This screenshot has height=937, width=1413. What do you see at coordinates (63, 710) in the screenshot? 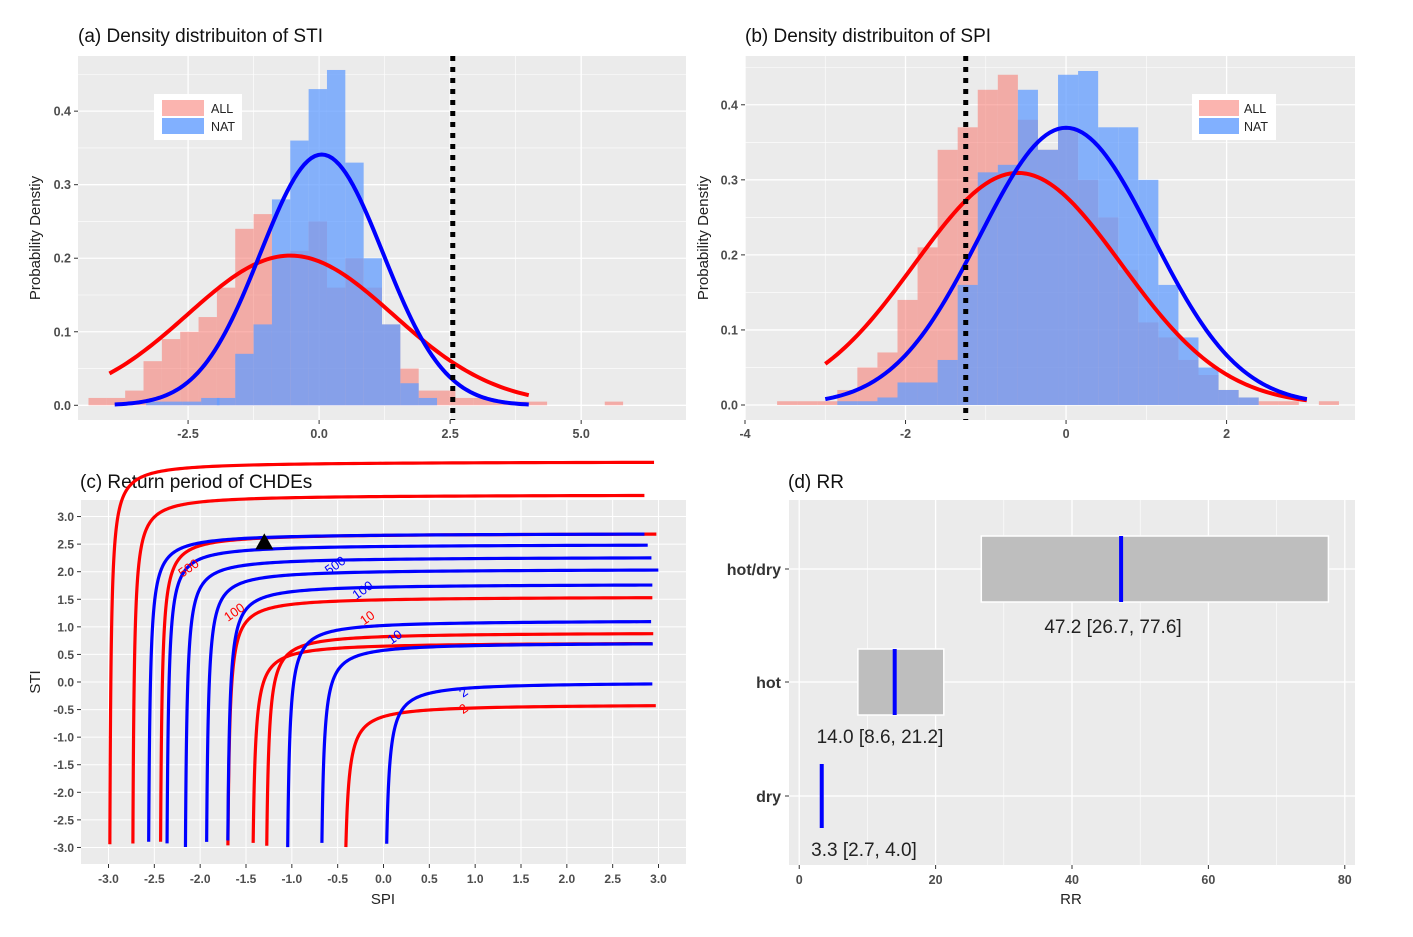
I see `y-tick-label: -0.5` at bounding box center [63, 710].